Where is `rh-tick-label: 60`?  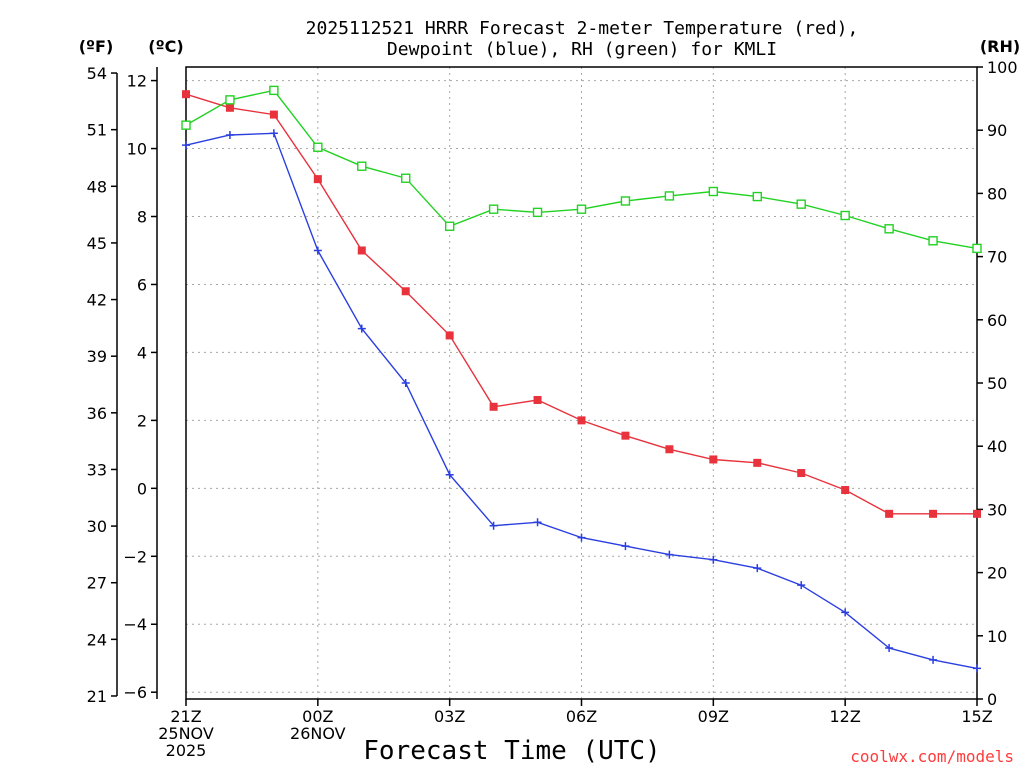
rh-tick-label: 60 is located at coordinates (997, 320).